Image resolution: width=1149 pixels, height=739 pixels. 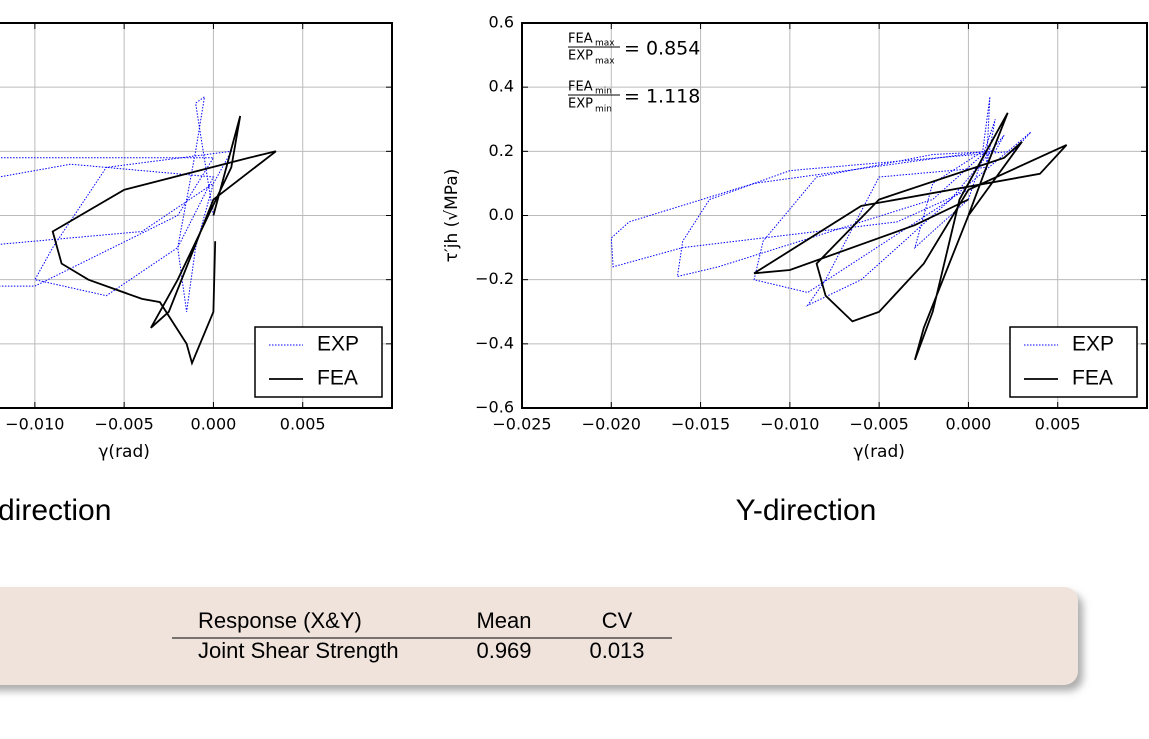 What do you see at coordinates (503, 620) in the screenshot?
I see `table-header: Mean` at bounding box center [503, 620].